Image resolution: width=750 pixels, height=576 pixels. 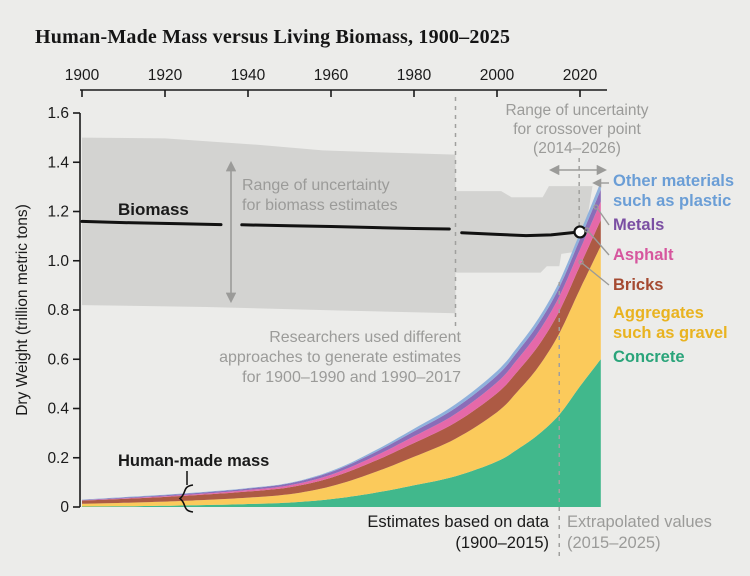 What do you see at coordinates (581, 262) in the screenshot?
I see `leader-dot-bricks` at bounding box center [581, 262].